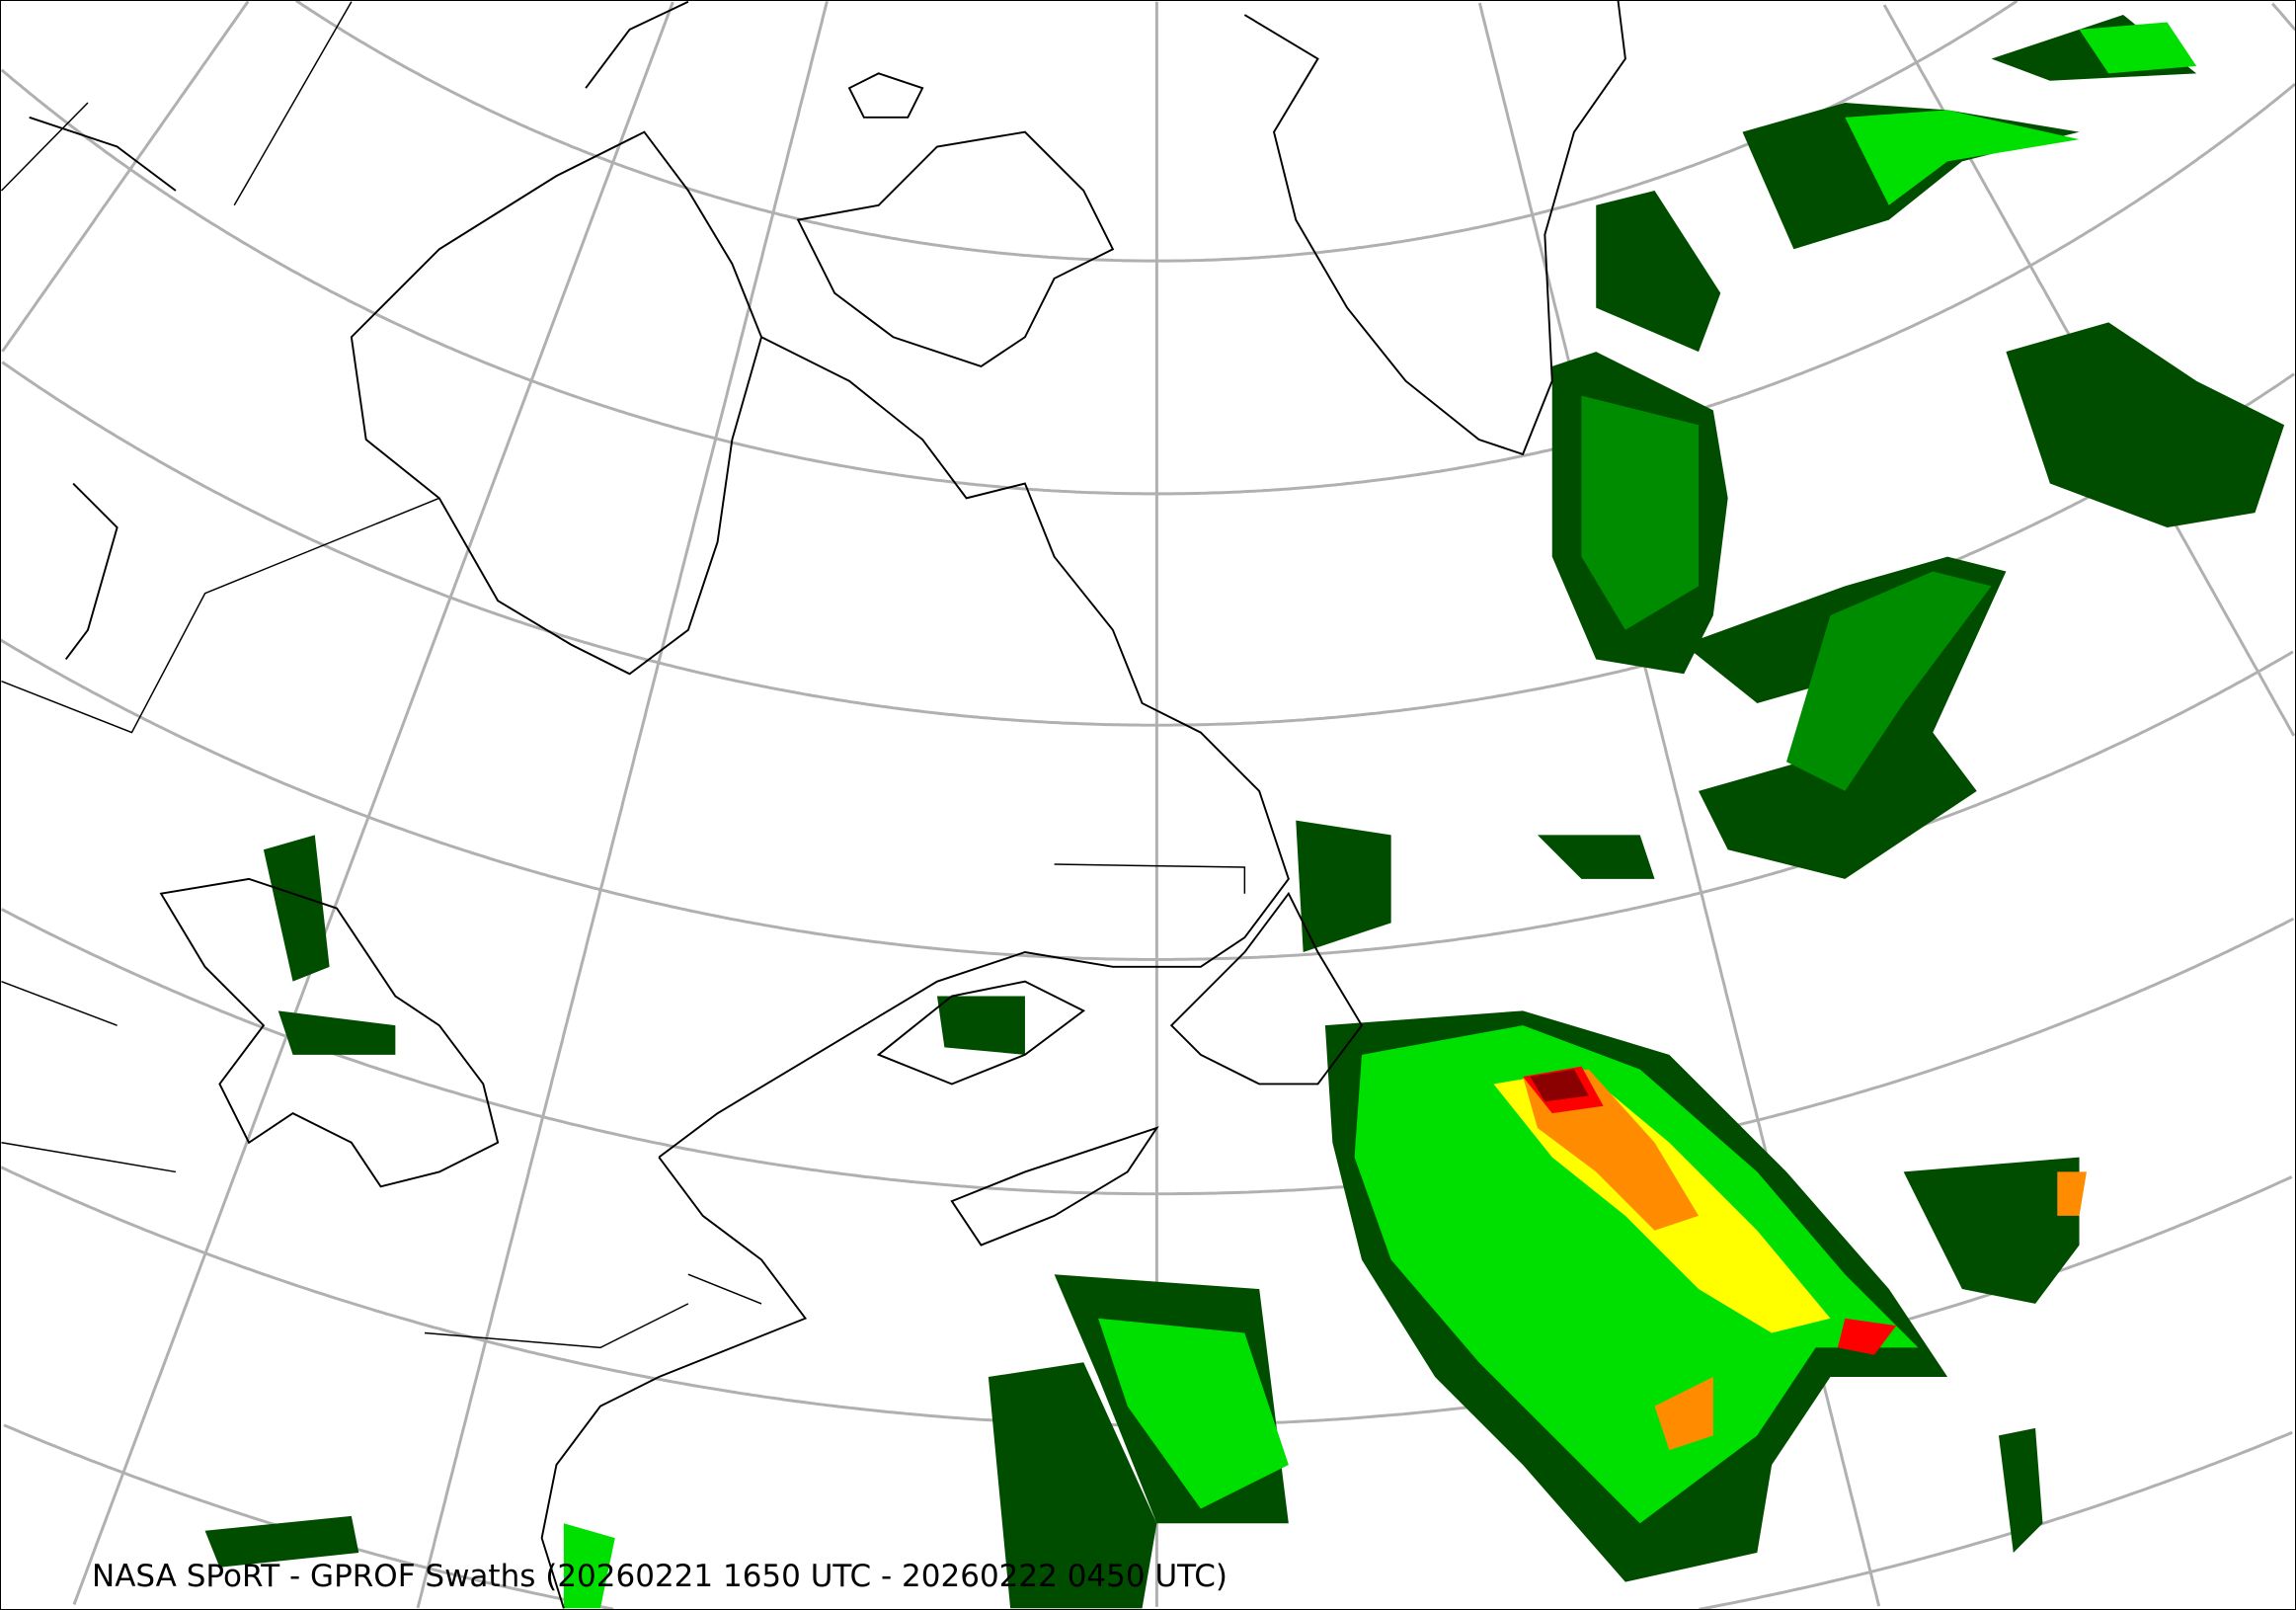  Describe the element at coordinates (956, 248) in the screenshot. I see `baffin-island-coast` at that location.